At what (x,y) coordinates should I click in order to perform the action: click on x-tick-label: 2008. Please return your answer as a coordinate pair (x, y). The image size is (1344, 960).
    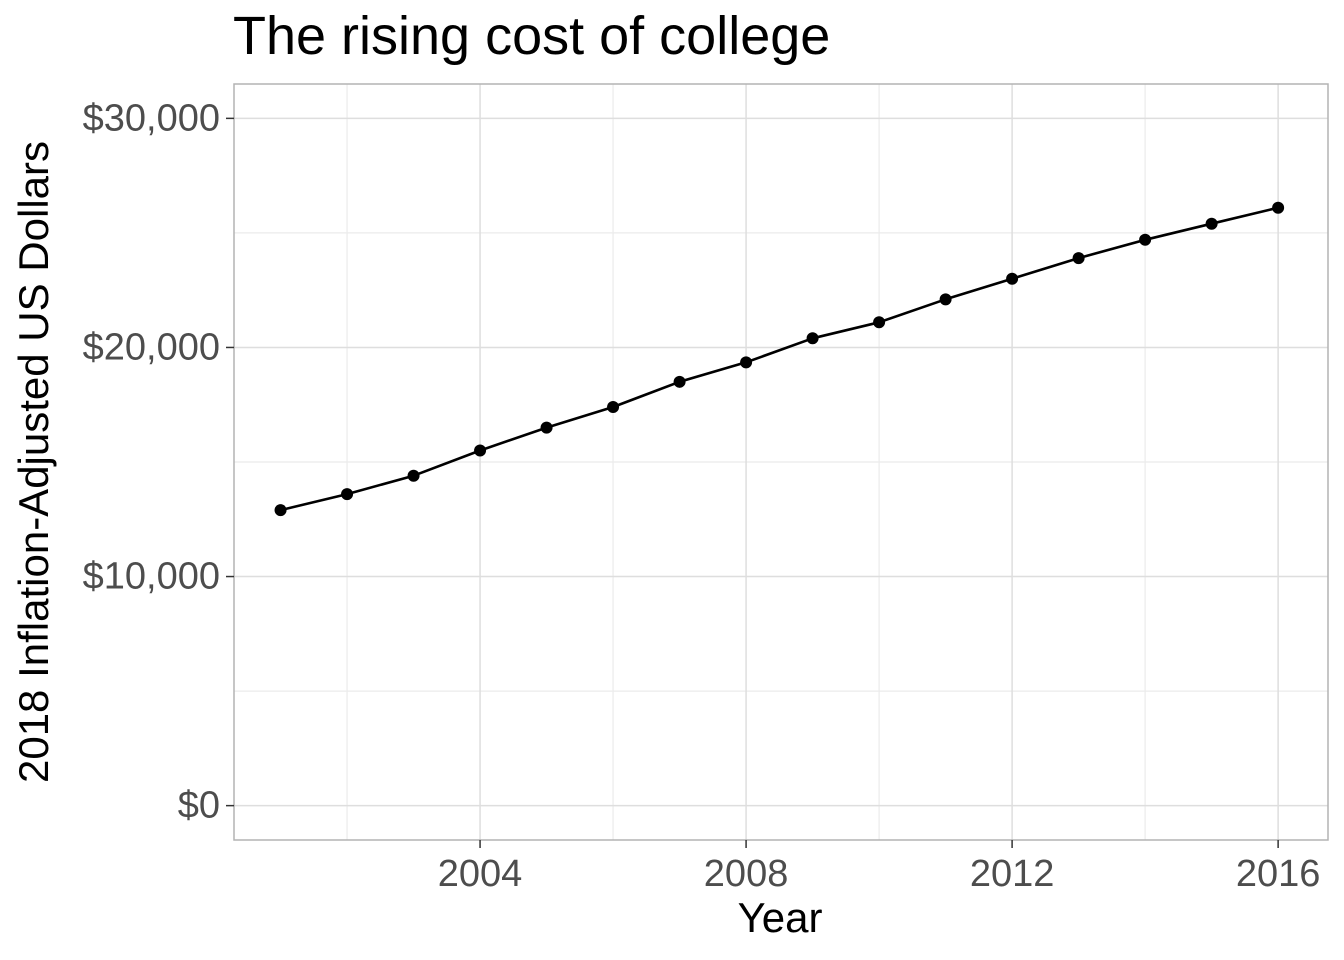
    Looking at the image, I should click on (746, 874).